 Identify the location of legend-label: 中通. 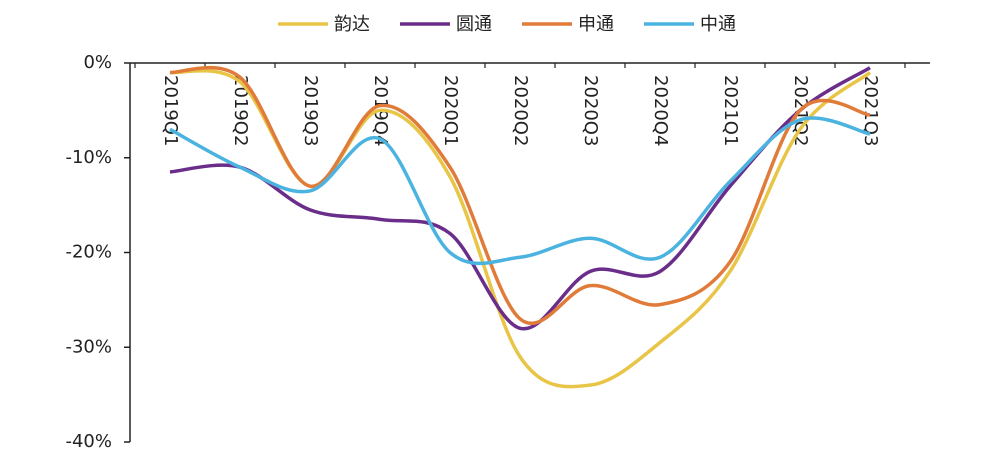
(718, 24).